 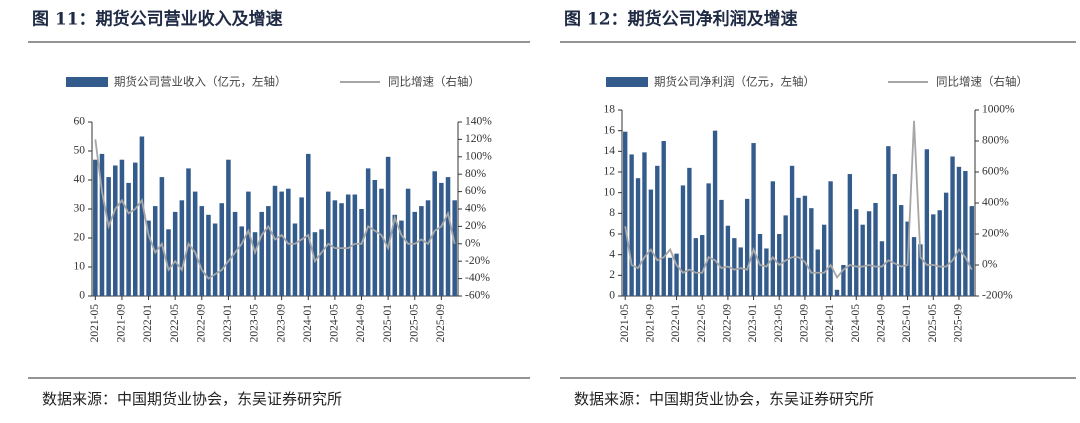 What do you see at coordinates (477, 296) in the screenshot?
I see `y2-tick-label: -60%` at bounding box center [477, 296].